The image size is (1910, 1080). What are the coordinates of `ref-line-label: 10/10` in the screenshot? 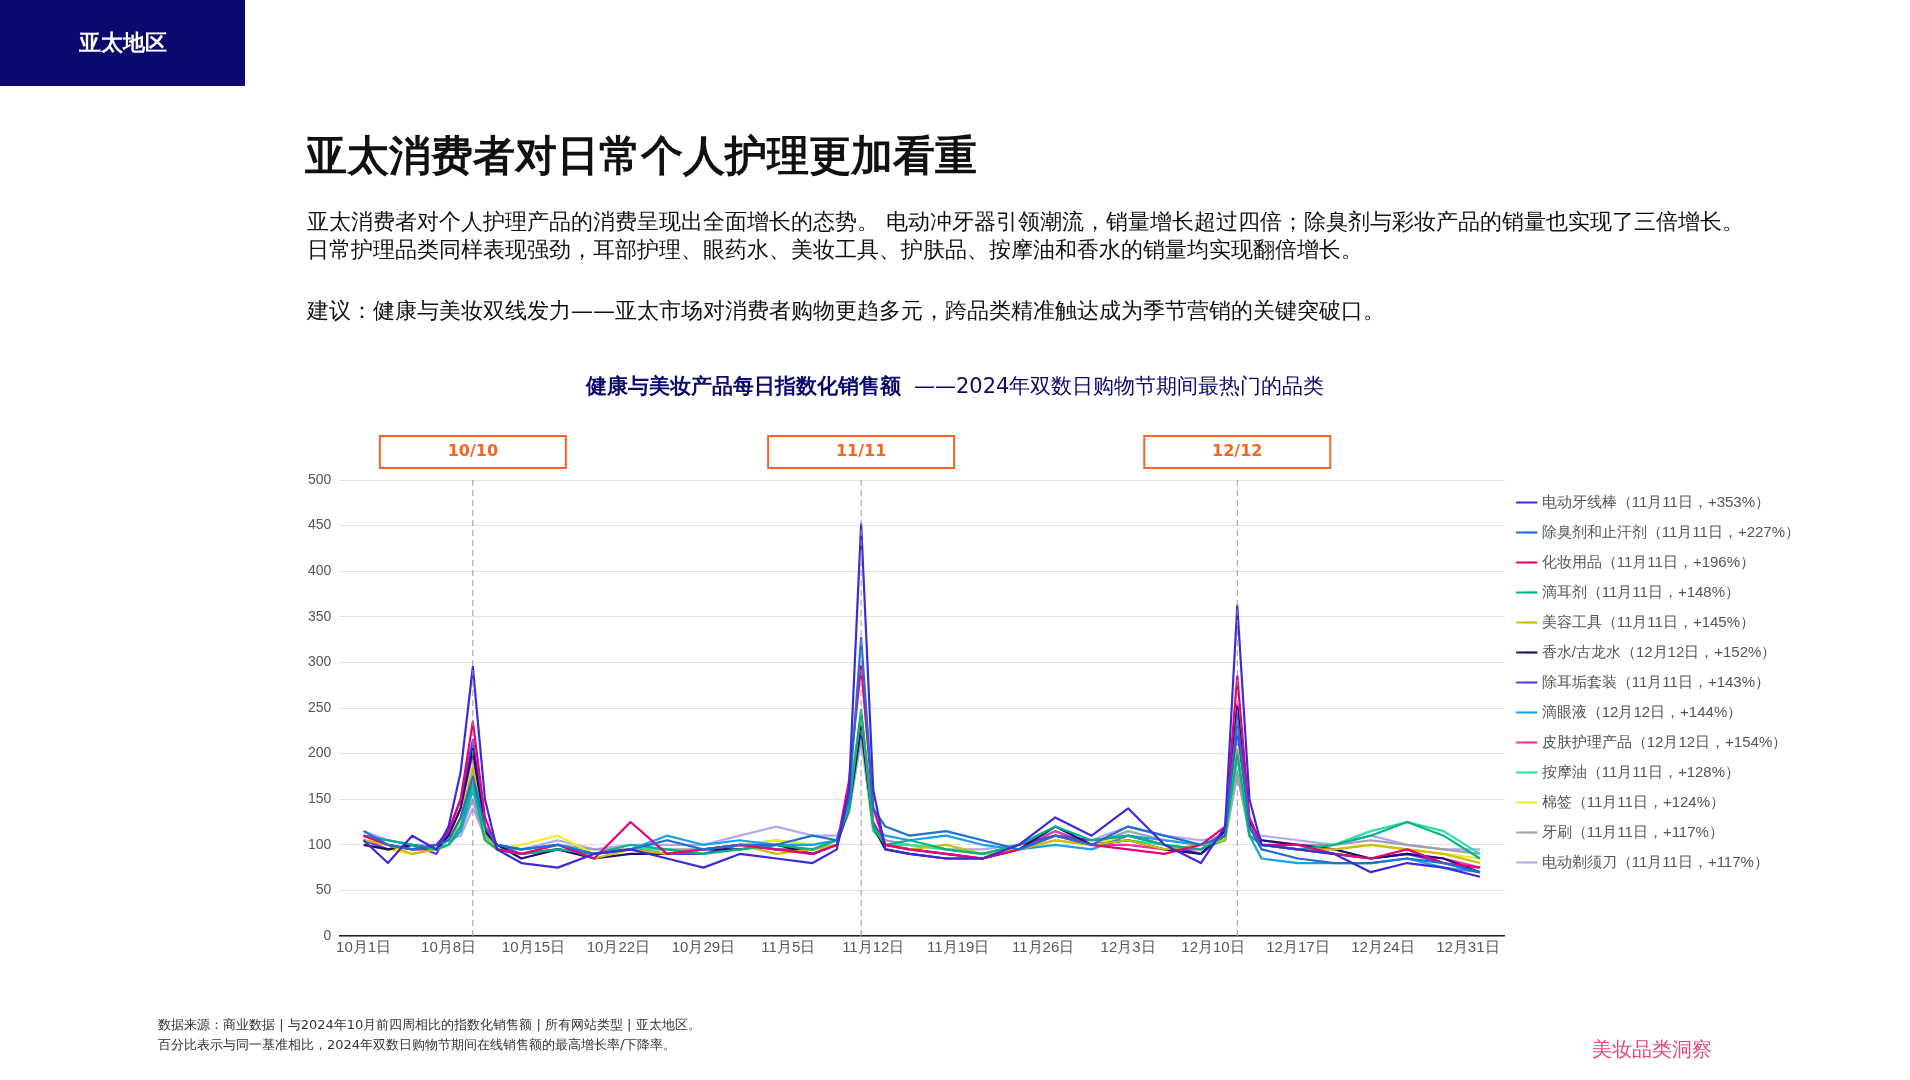 It's located at (473, 451).